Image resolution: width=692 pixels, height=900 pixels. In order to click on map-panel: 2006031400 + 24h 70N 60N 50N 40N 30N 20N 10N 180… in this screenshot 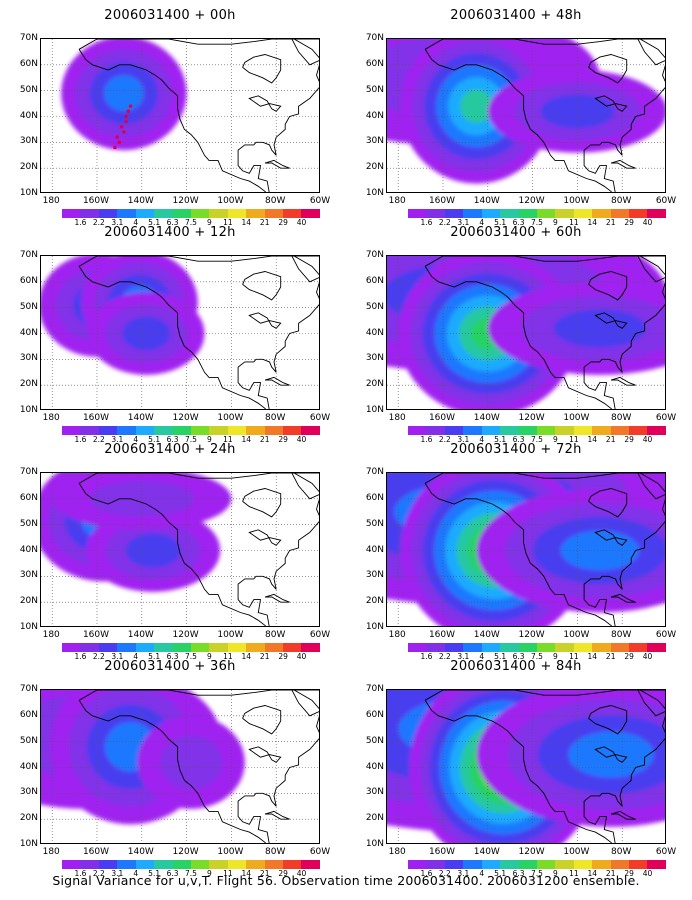, I will do `click(170, 551)`.